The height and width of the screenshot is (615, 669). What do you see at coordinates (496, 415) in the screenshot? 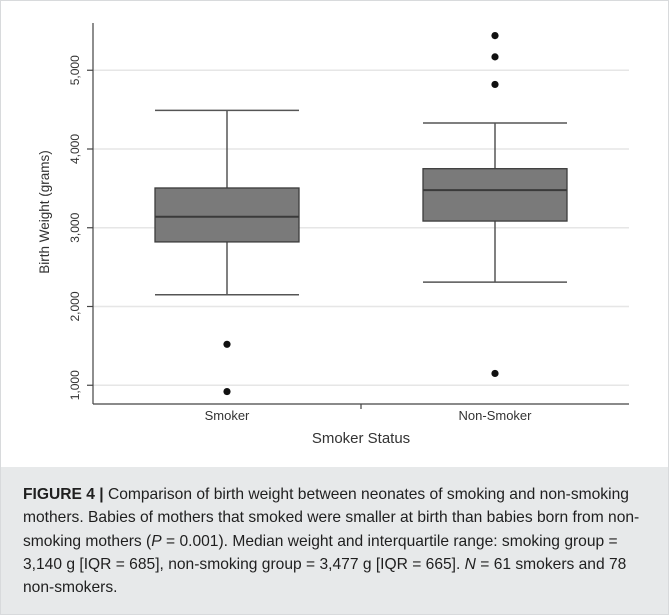
I see `x-tick-label-non-smoker: Non-Smoker` at bounding box center [496, 415].